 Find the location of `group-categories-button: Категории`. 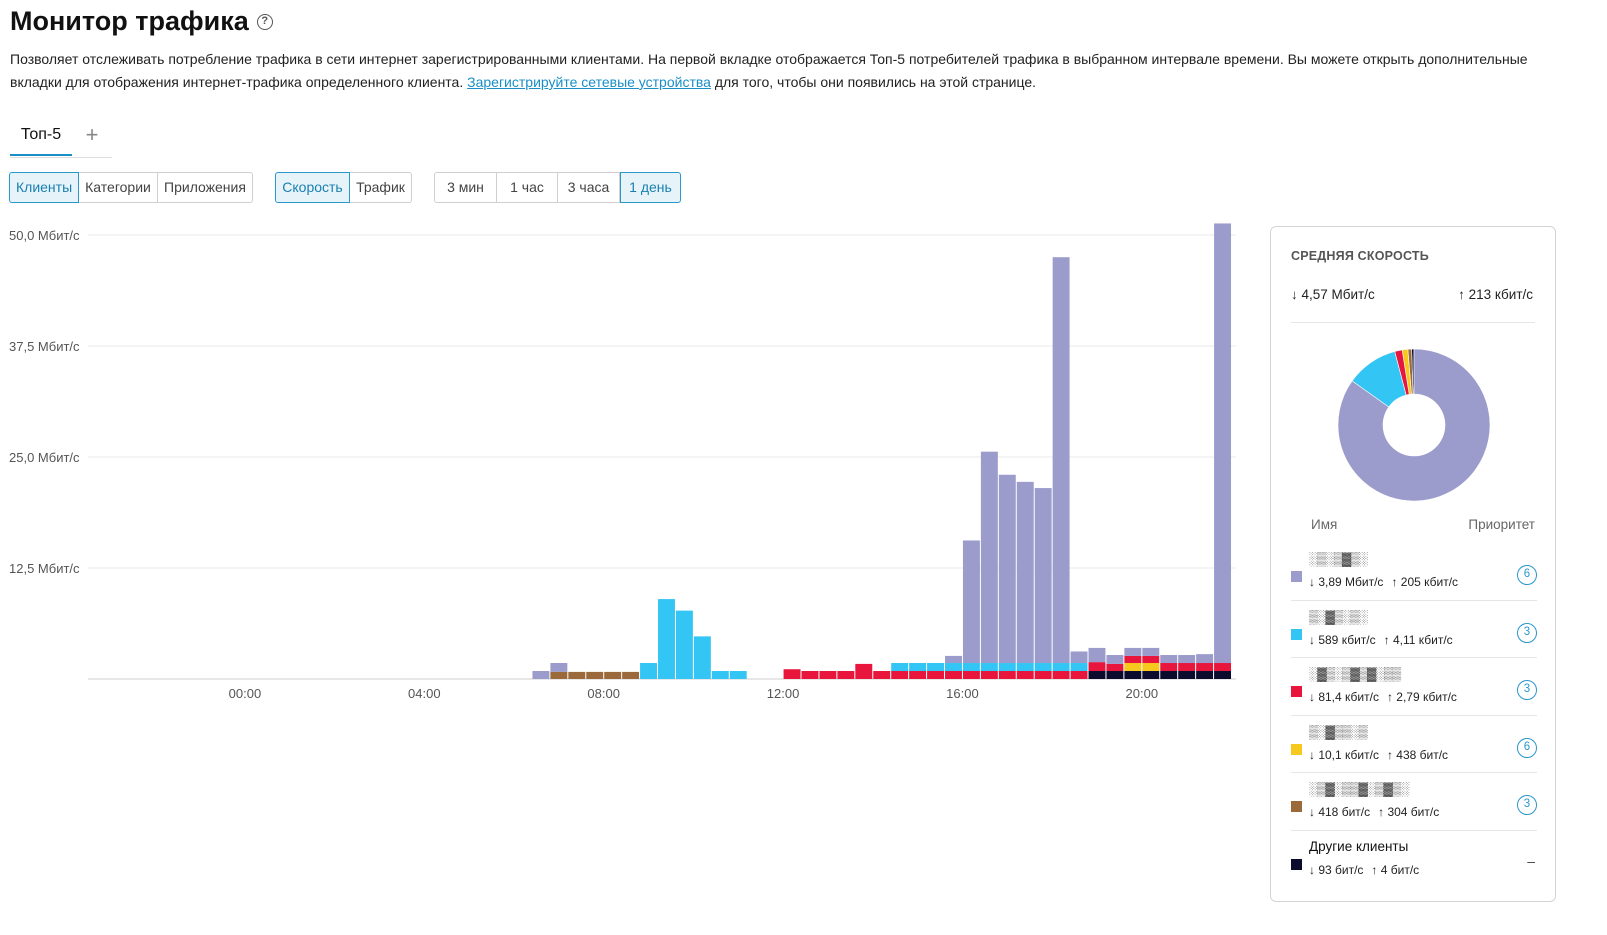

group-categories-button: Категории is located at coordinates (118, 187).